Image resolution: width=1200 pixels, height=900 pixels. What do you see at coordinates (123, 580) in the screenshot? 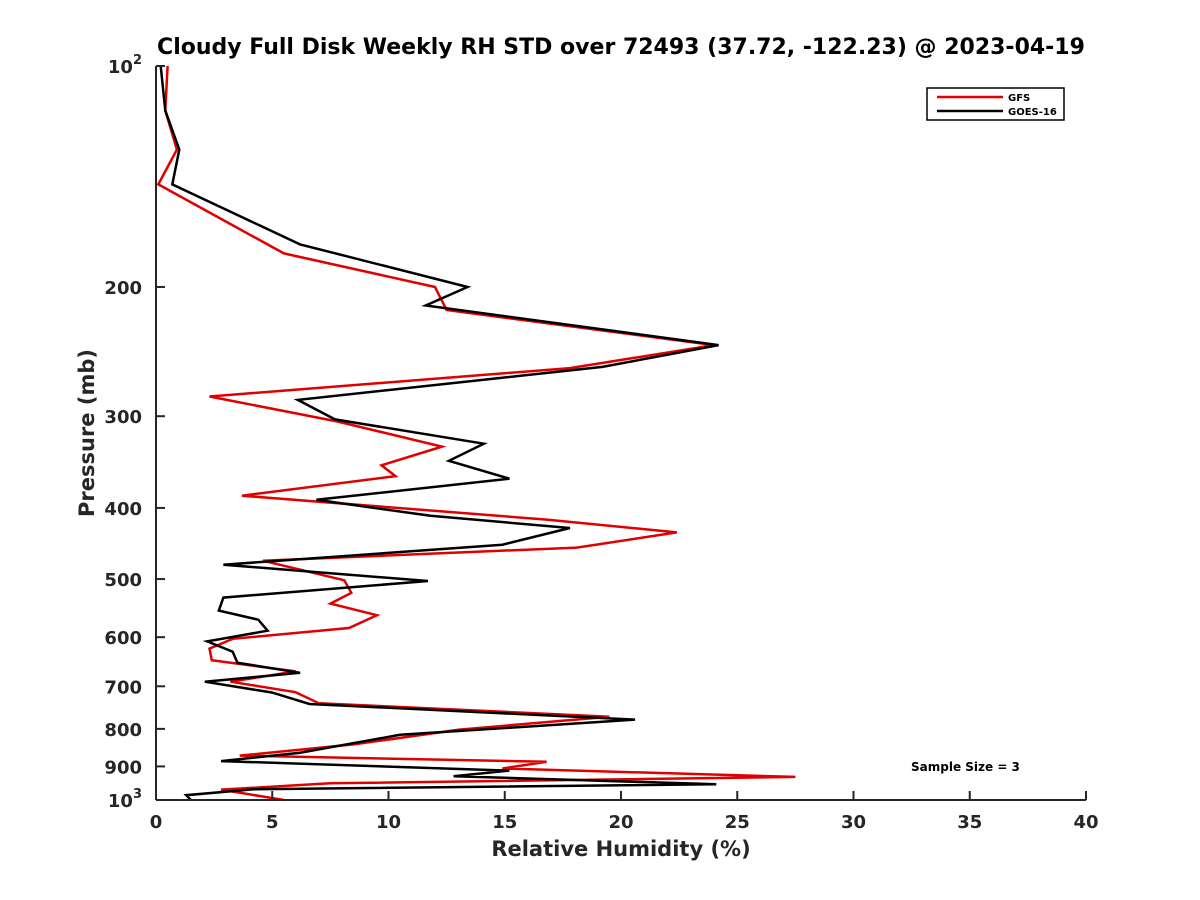
I see `y-tick-label: 500` at bounding box center [123, 580].